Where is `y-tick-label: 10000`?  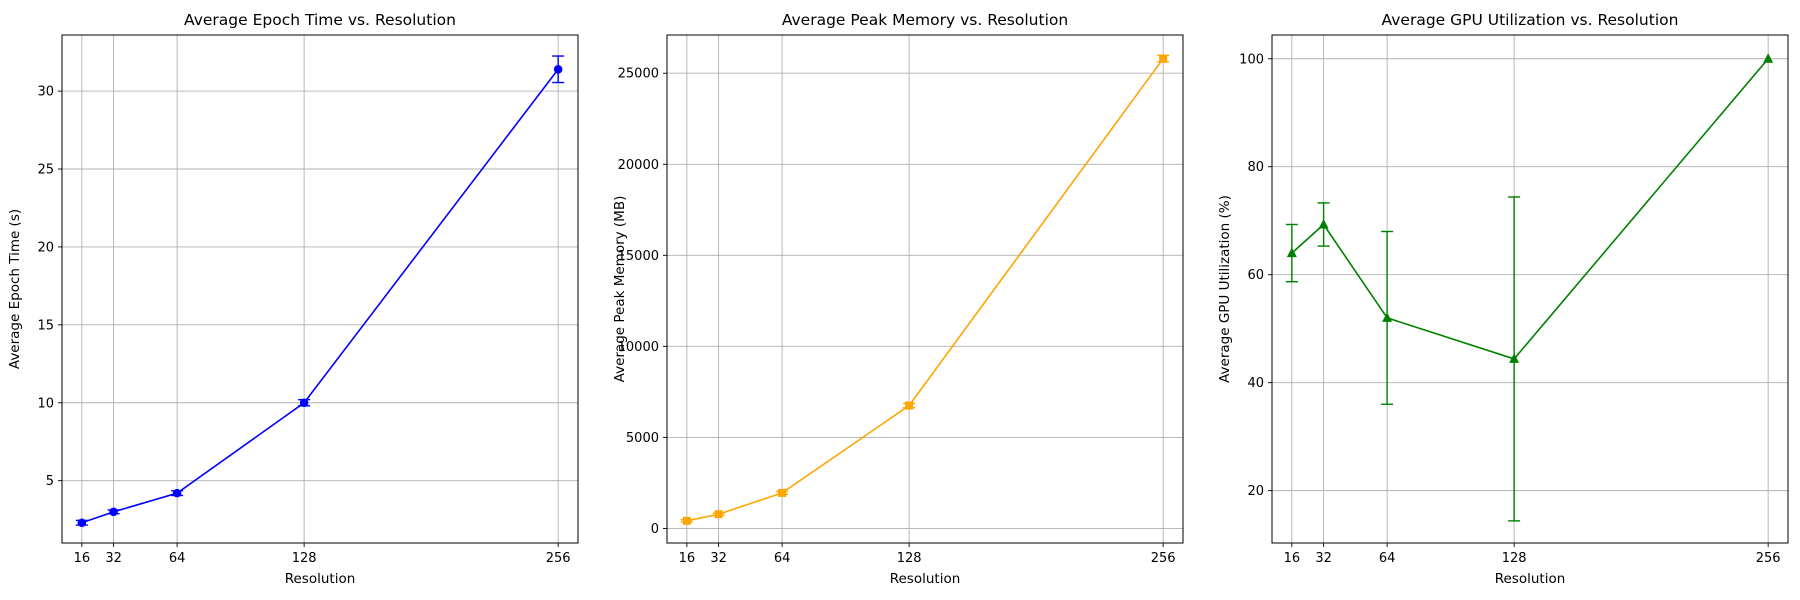
y-tick-label: 10000 is located at coordinates (638, 347).